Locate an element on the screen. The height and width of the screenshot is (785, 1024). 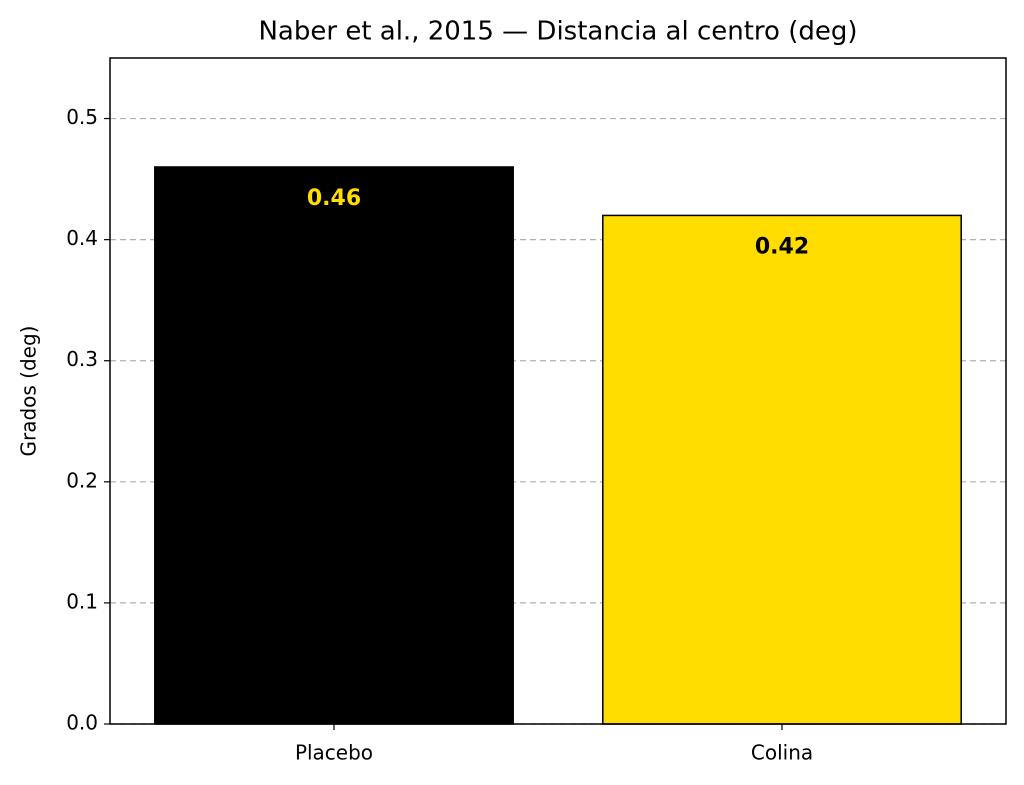
y-tick-label: 0.2 is located at coordinates (82, 480).